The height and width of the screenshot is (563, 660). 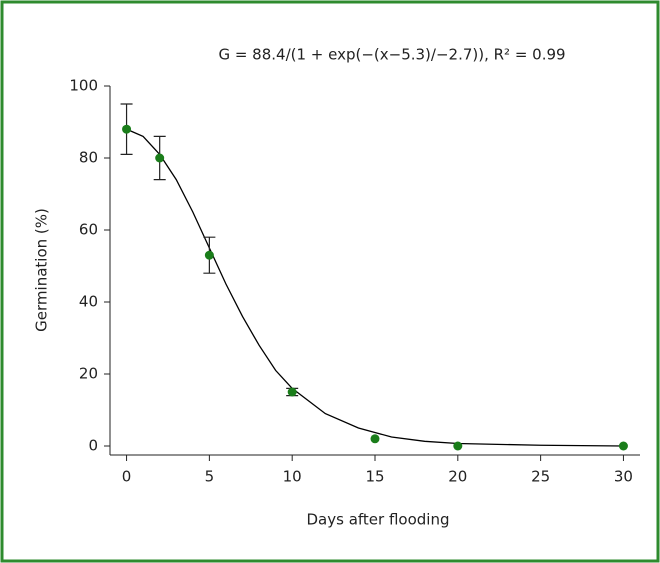 I want to click on x-tick-label: 0, so click(x=127, y=477).